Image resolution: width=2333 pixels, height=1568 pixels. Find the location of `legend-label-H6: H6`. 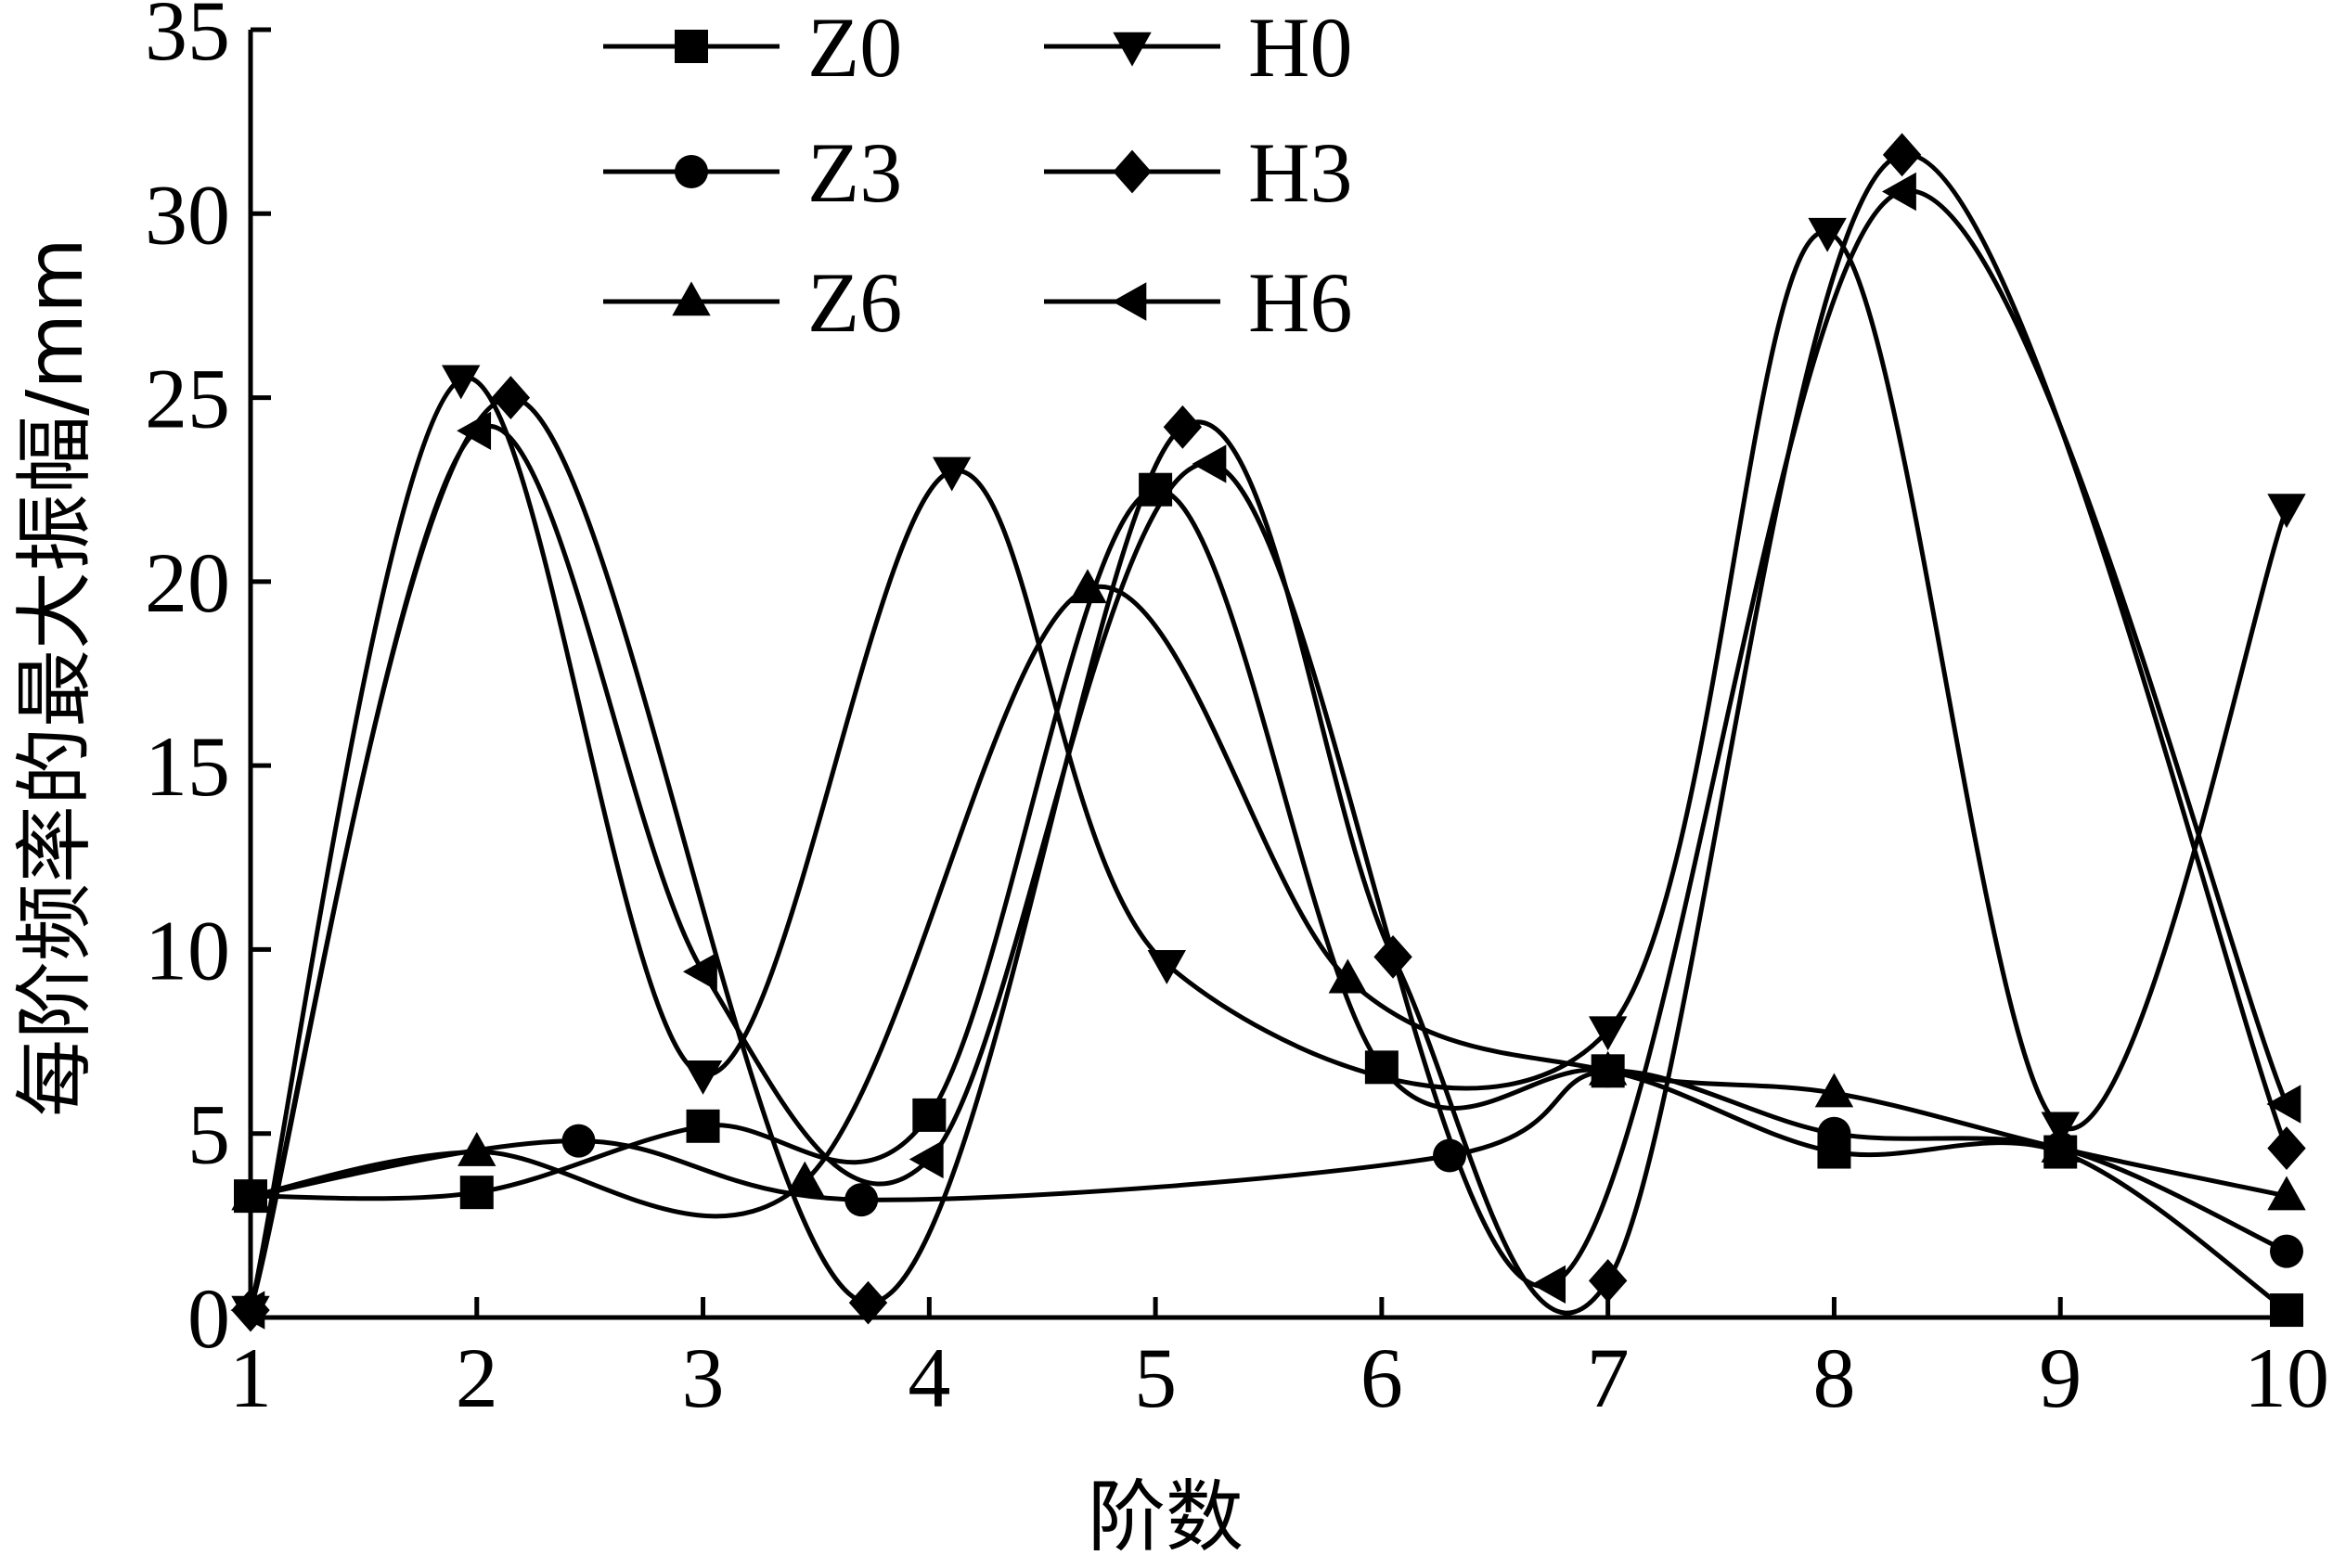

legend-label-H6: H6 is located at coordinates (1300, 302).